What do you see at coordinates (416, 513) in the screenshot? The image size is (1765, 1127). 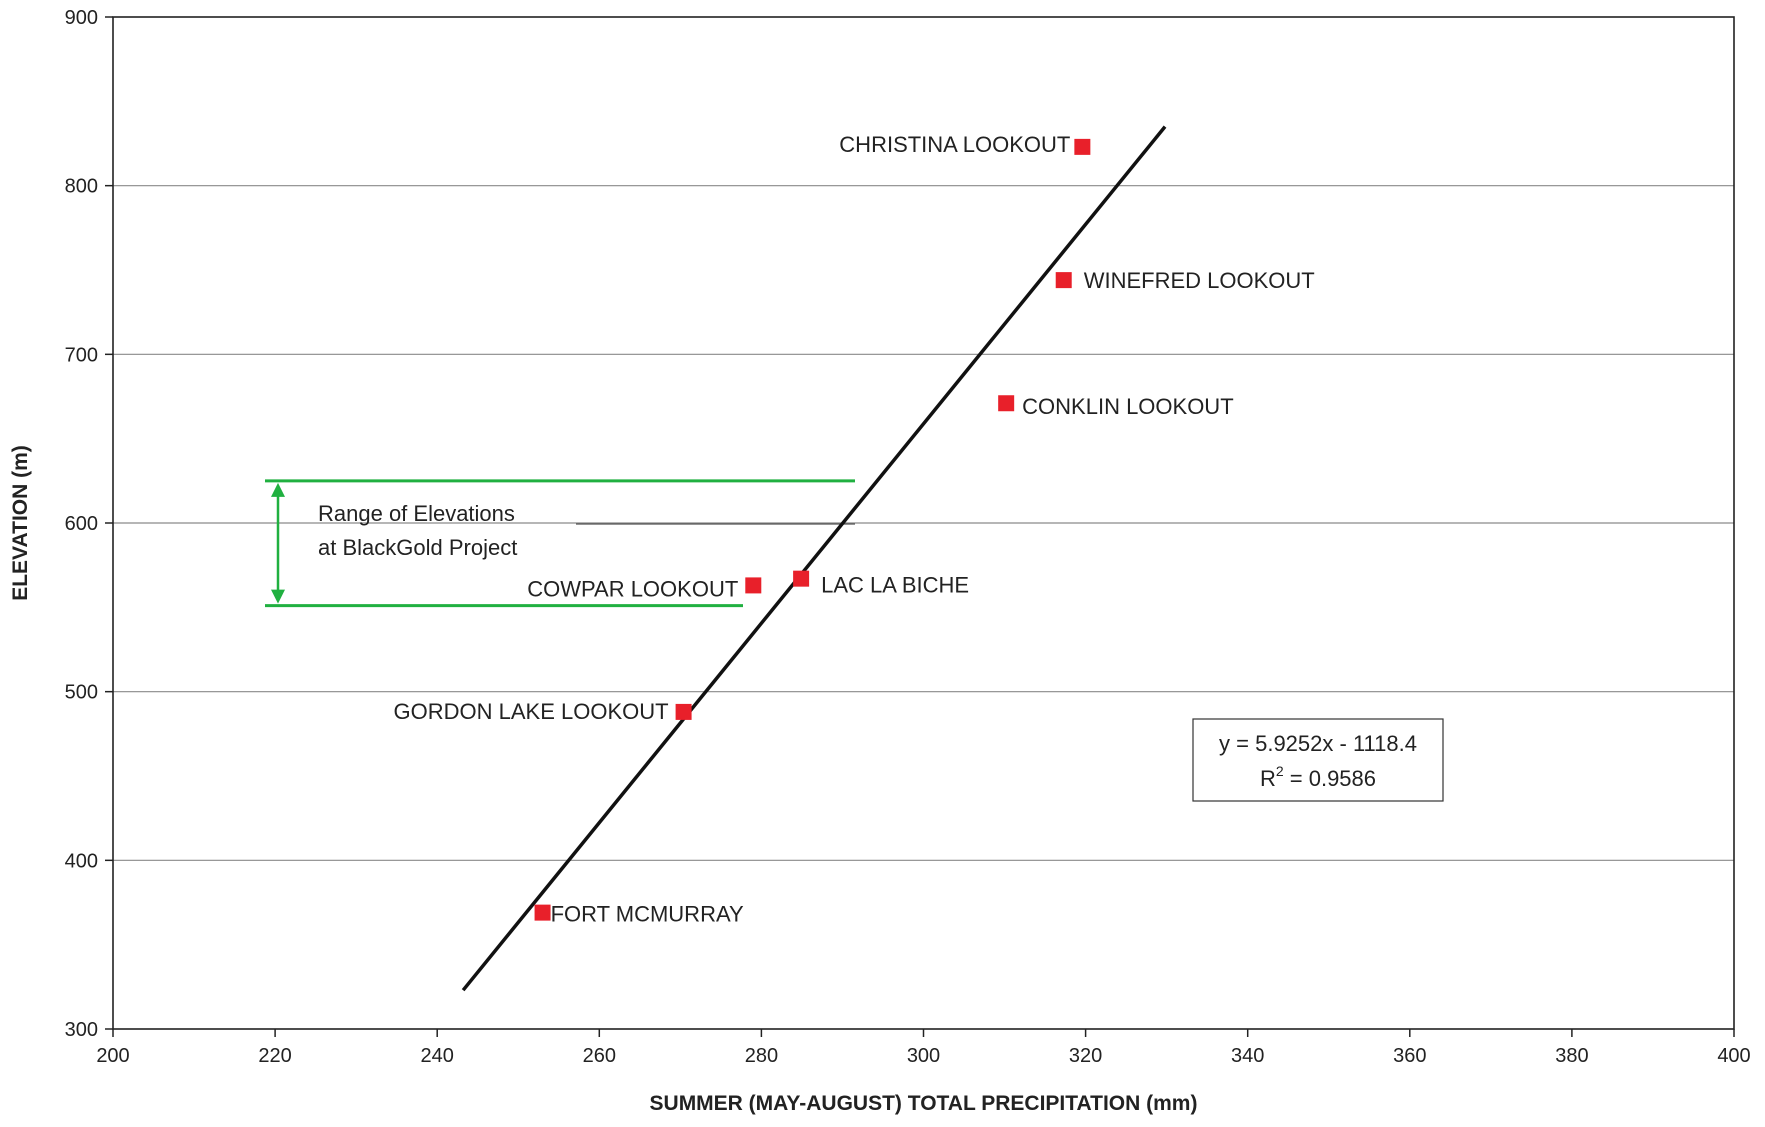 I see `range-label-line1: Range of Elevations` at bounding box center [416, 513].